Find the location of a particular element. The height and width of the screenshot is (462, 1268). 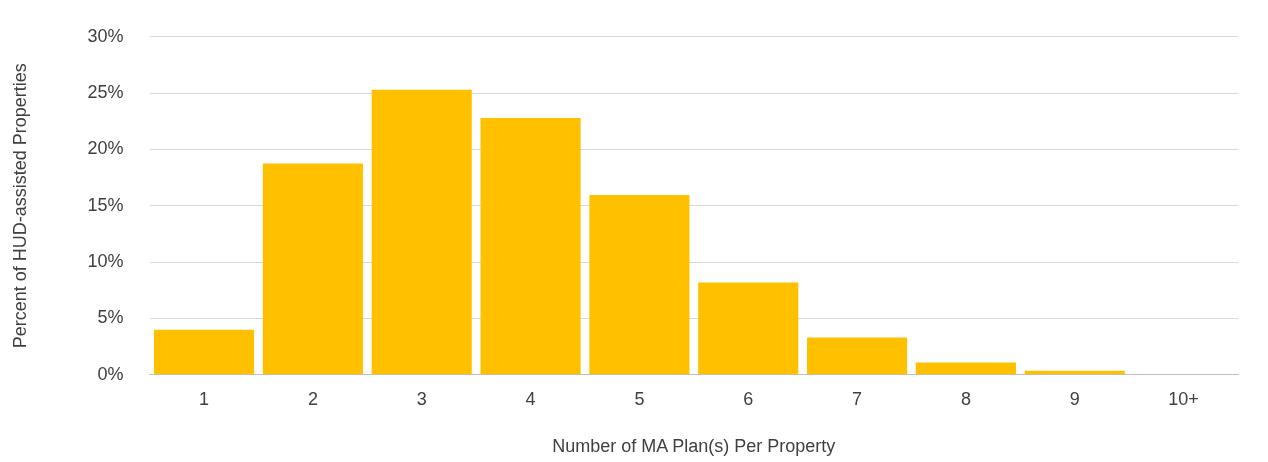

x-tick-label: 7 is located at coordinates (857, 398).